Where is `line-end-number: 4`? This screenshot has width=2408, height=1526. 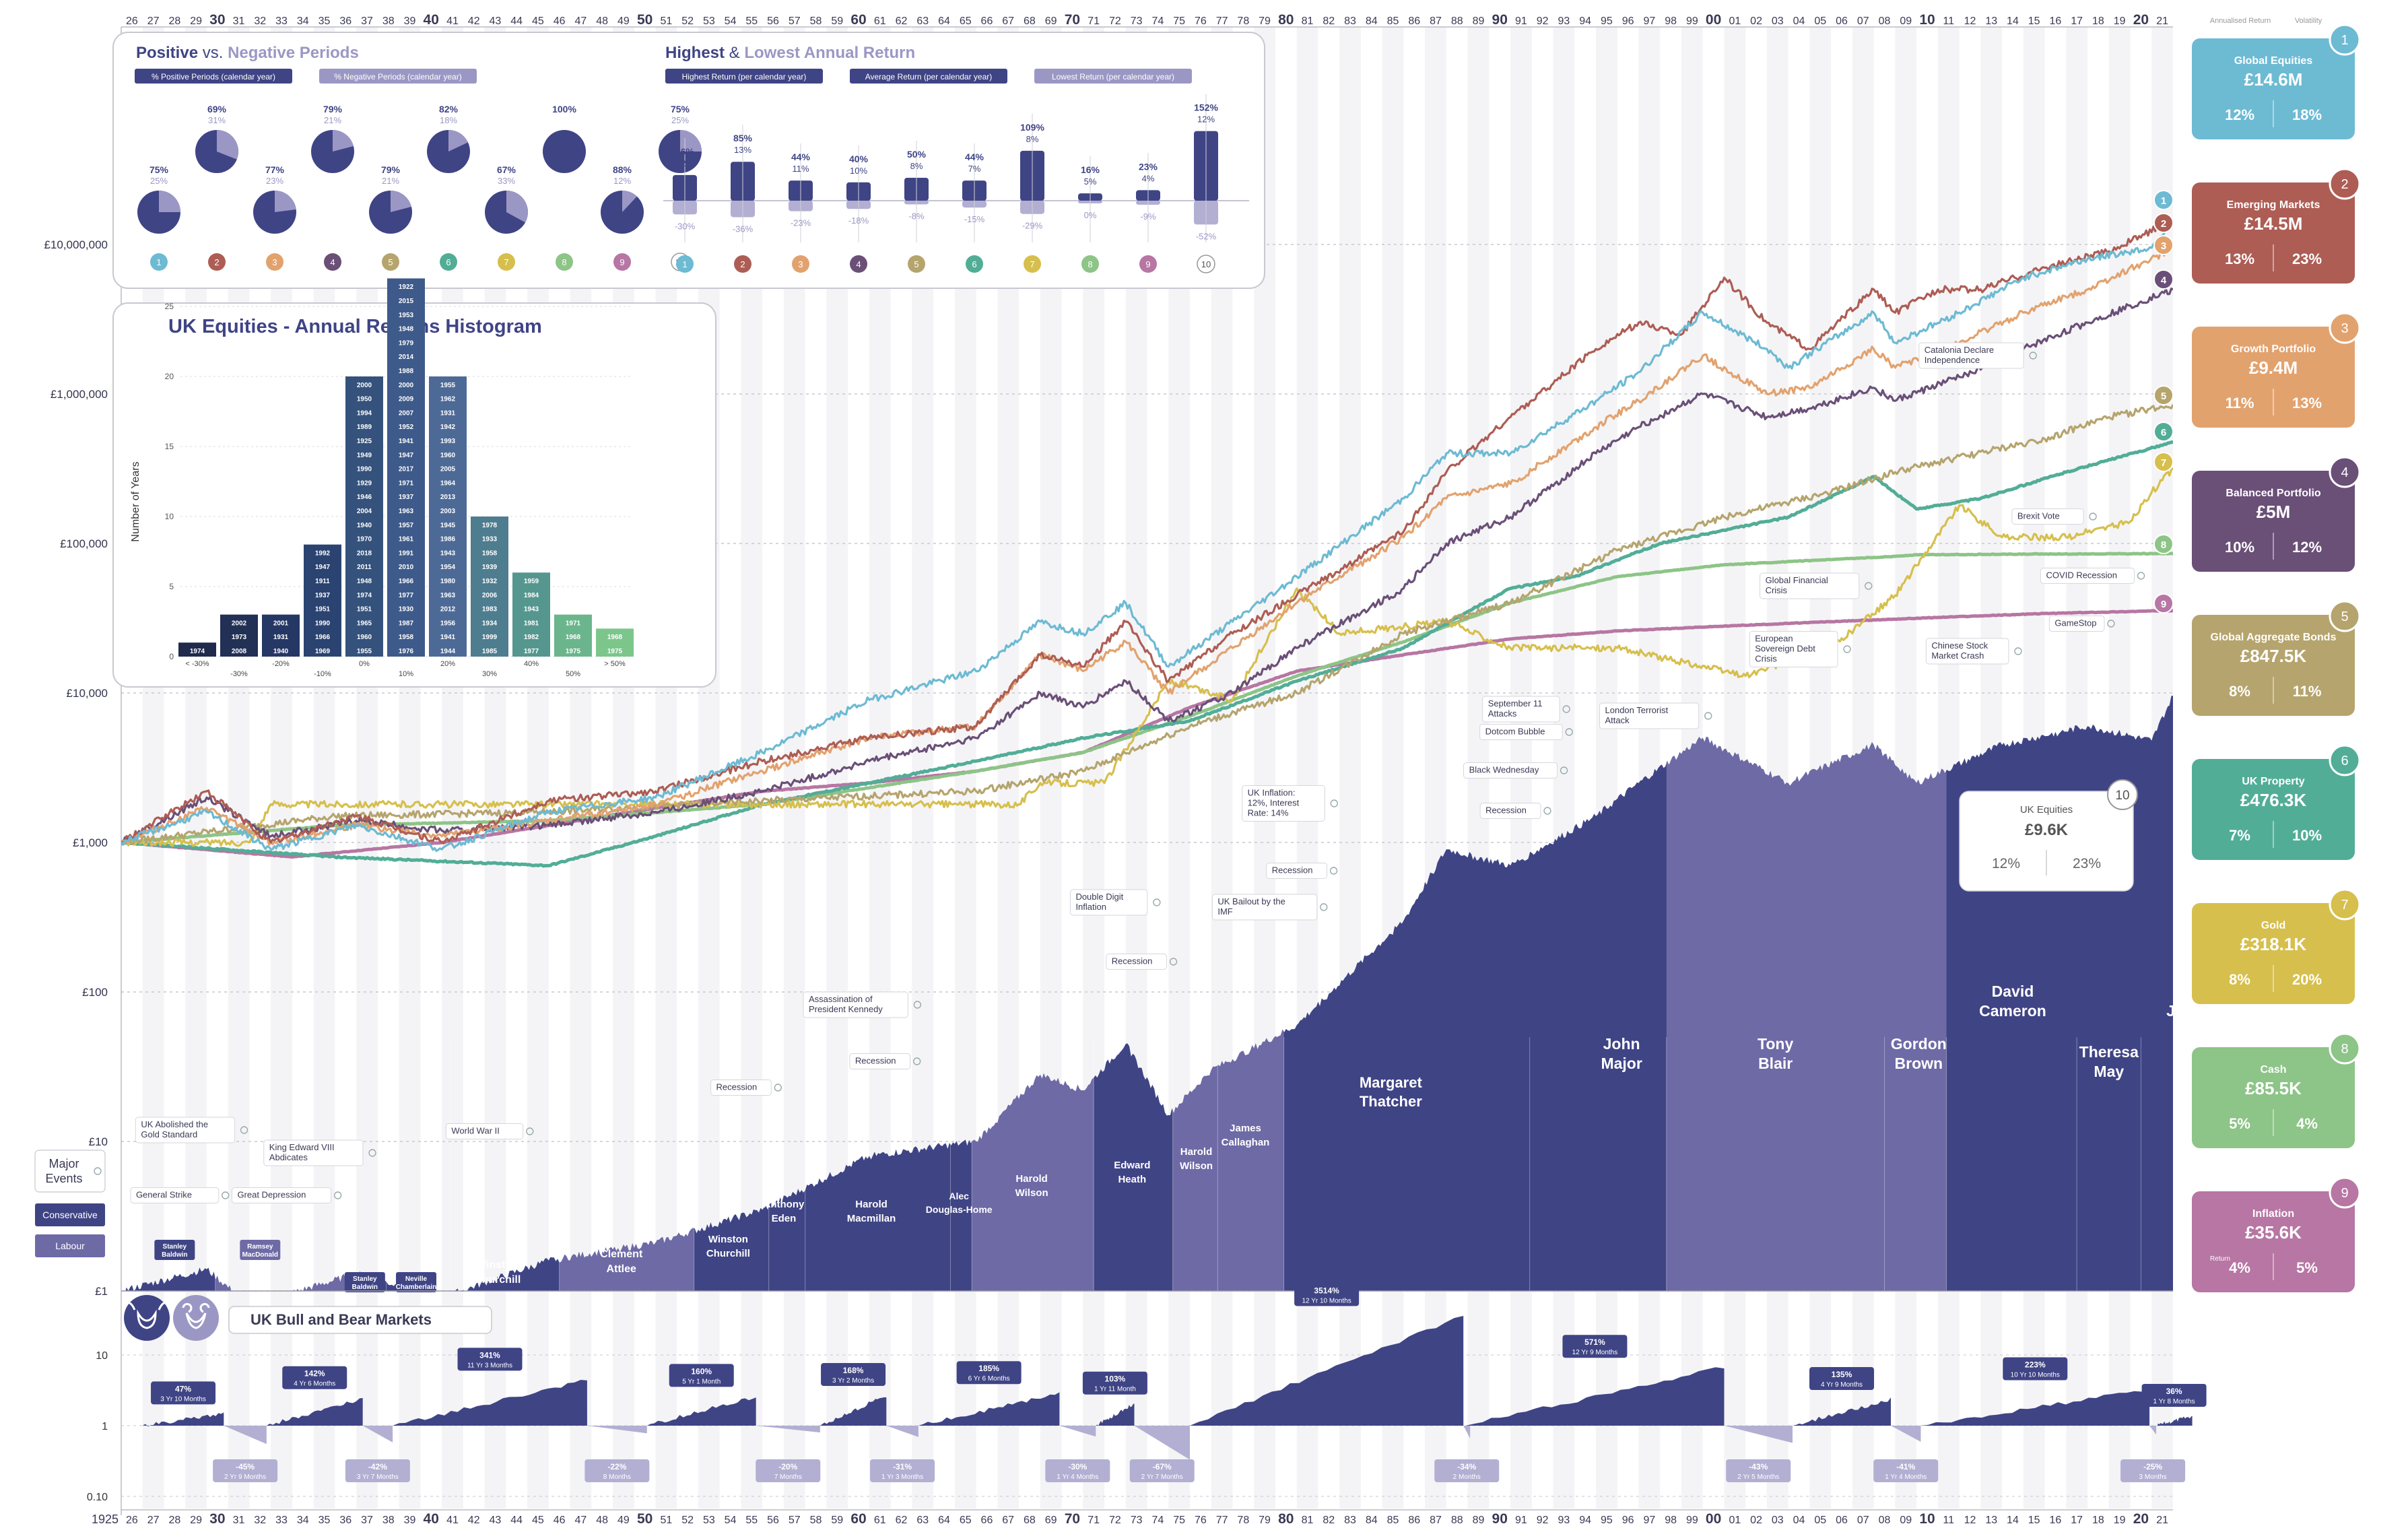
line-end-number: 4 is located at coordinates (2164, 280).